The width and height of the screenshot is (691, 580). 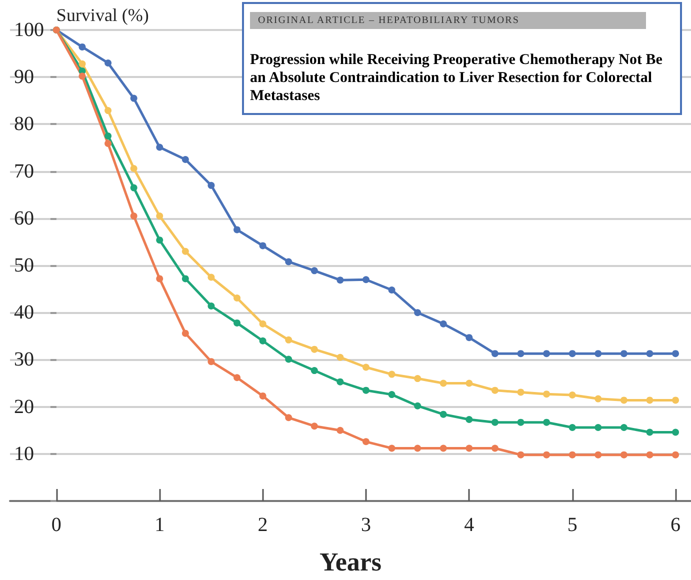 I want to click on y-tick-label: 60, so click(x=24, y=218).